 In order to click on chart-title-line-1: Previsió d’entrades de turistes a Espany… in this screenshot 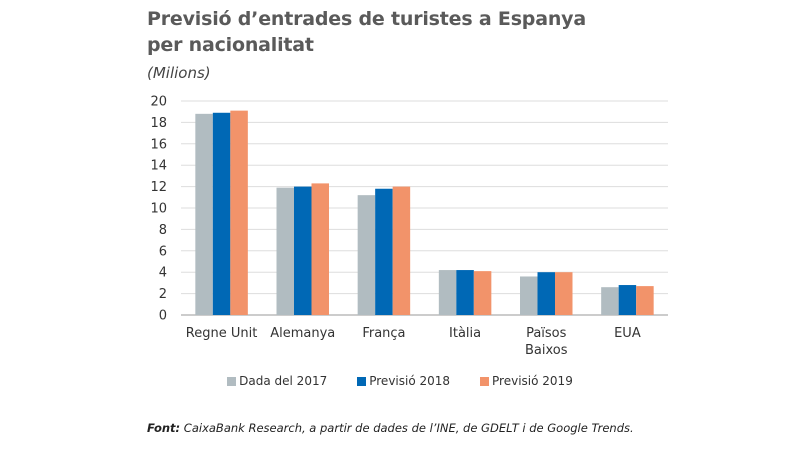, I will do `click(366, 19)`.